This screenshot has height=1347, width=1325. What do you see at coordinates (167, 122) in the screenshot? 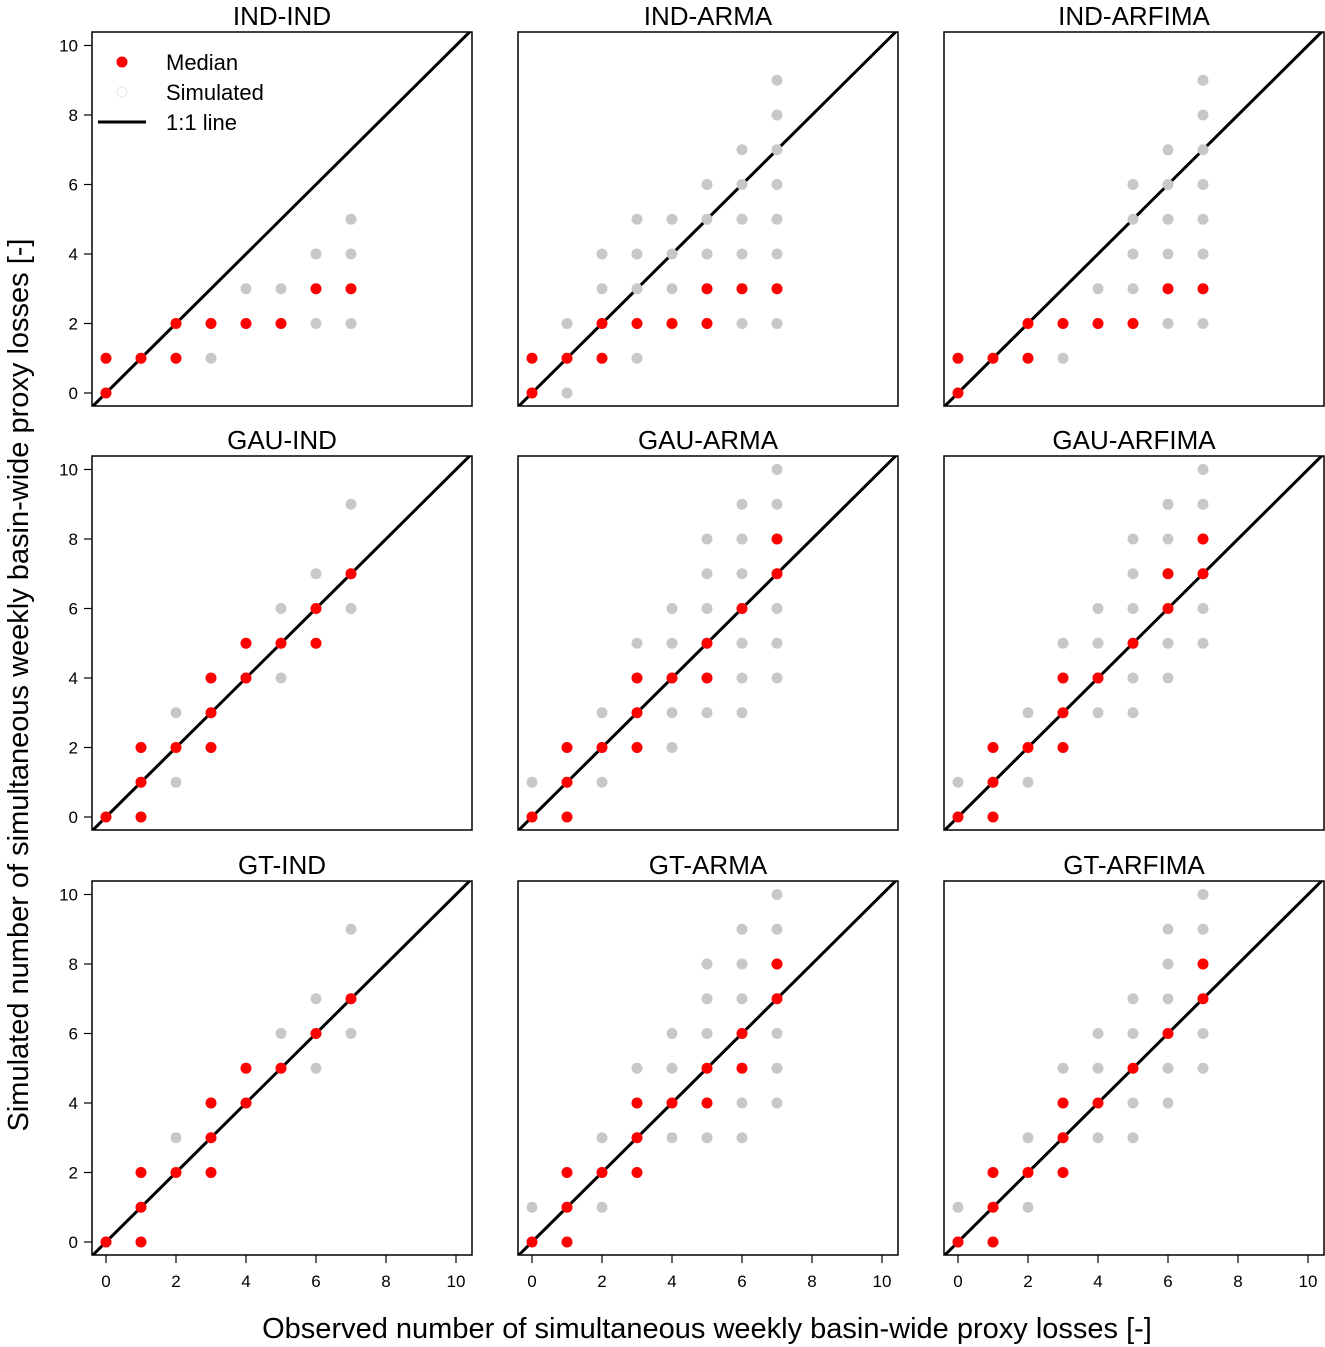
I see `legend-item: 1:1 line` at bounding box center [167, 122].